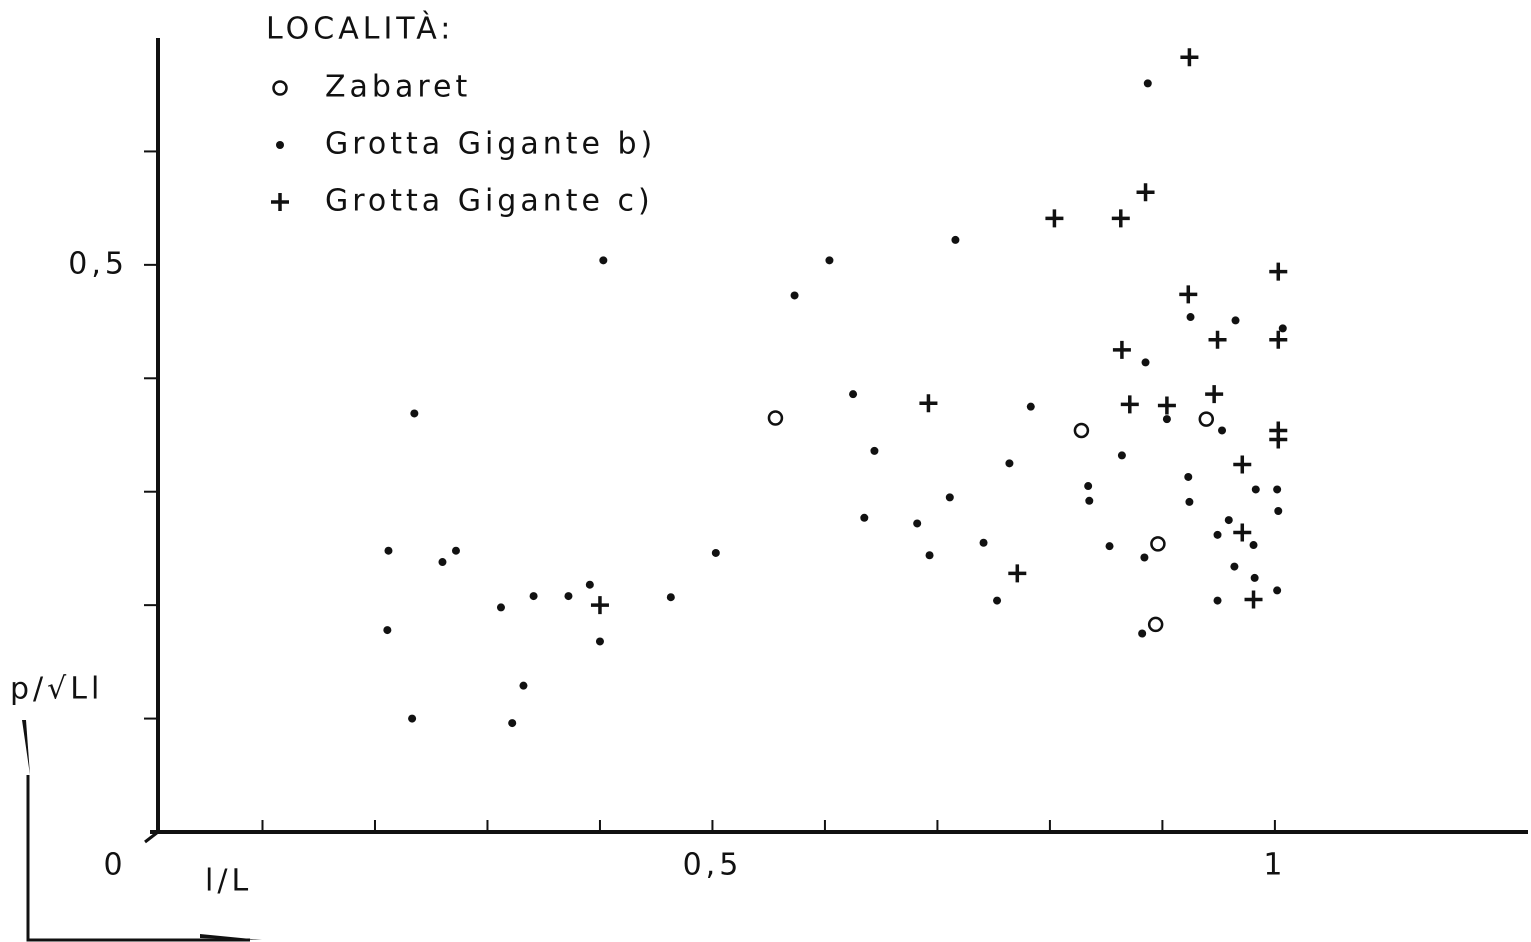  What do you see at coordinates (489, 201) in the screenshot?
I see `legend-label: Grotta Gigante c)` at bounding box center [489, 201].